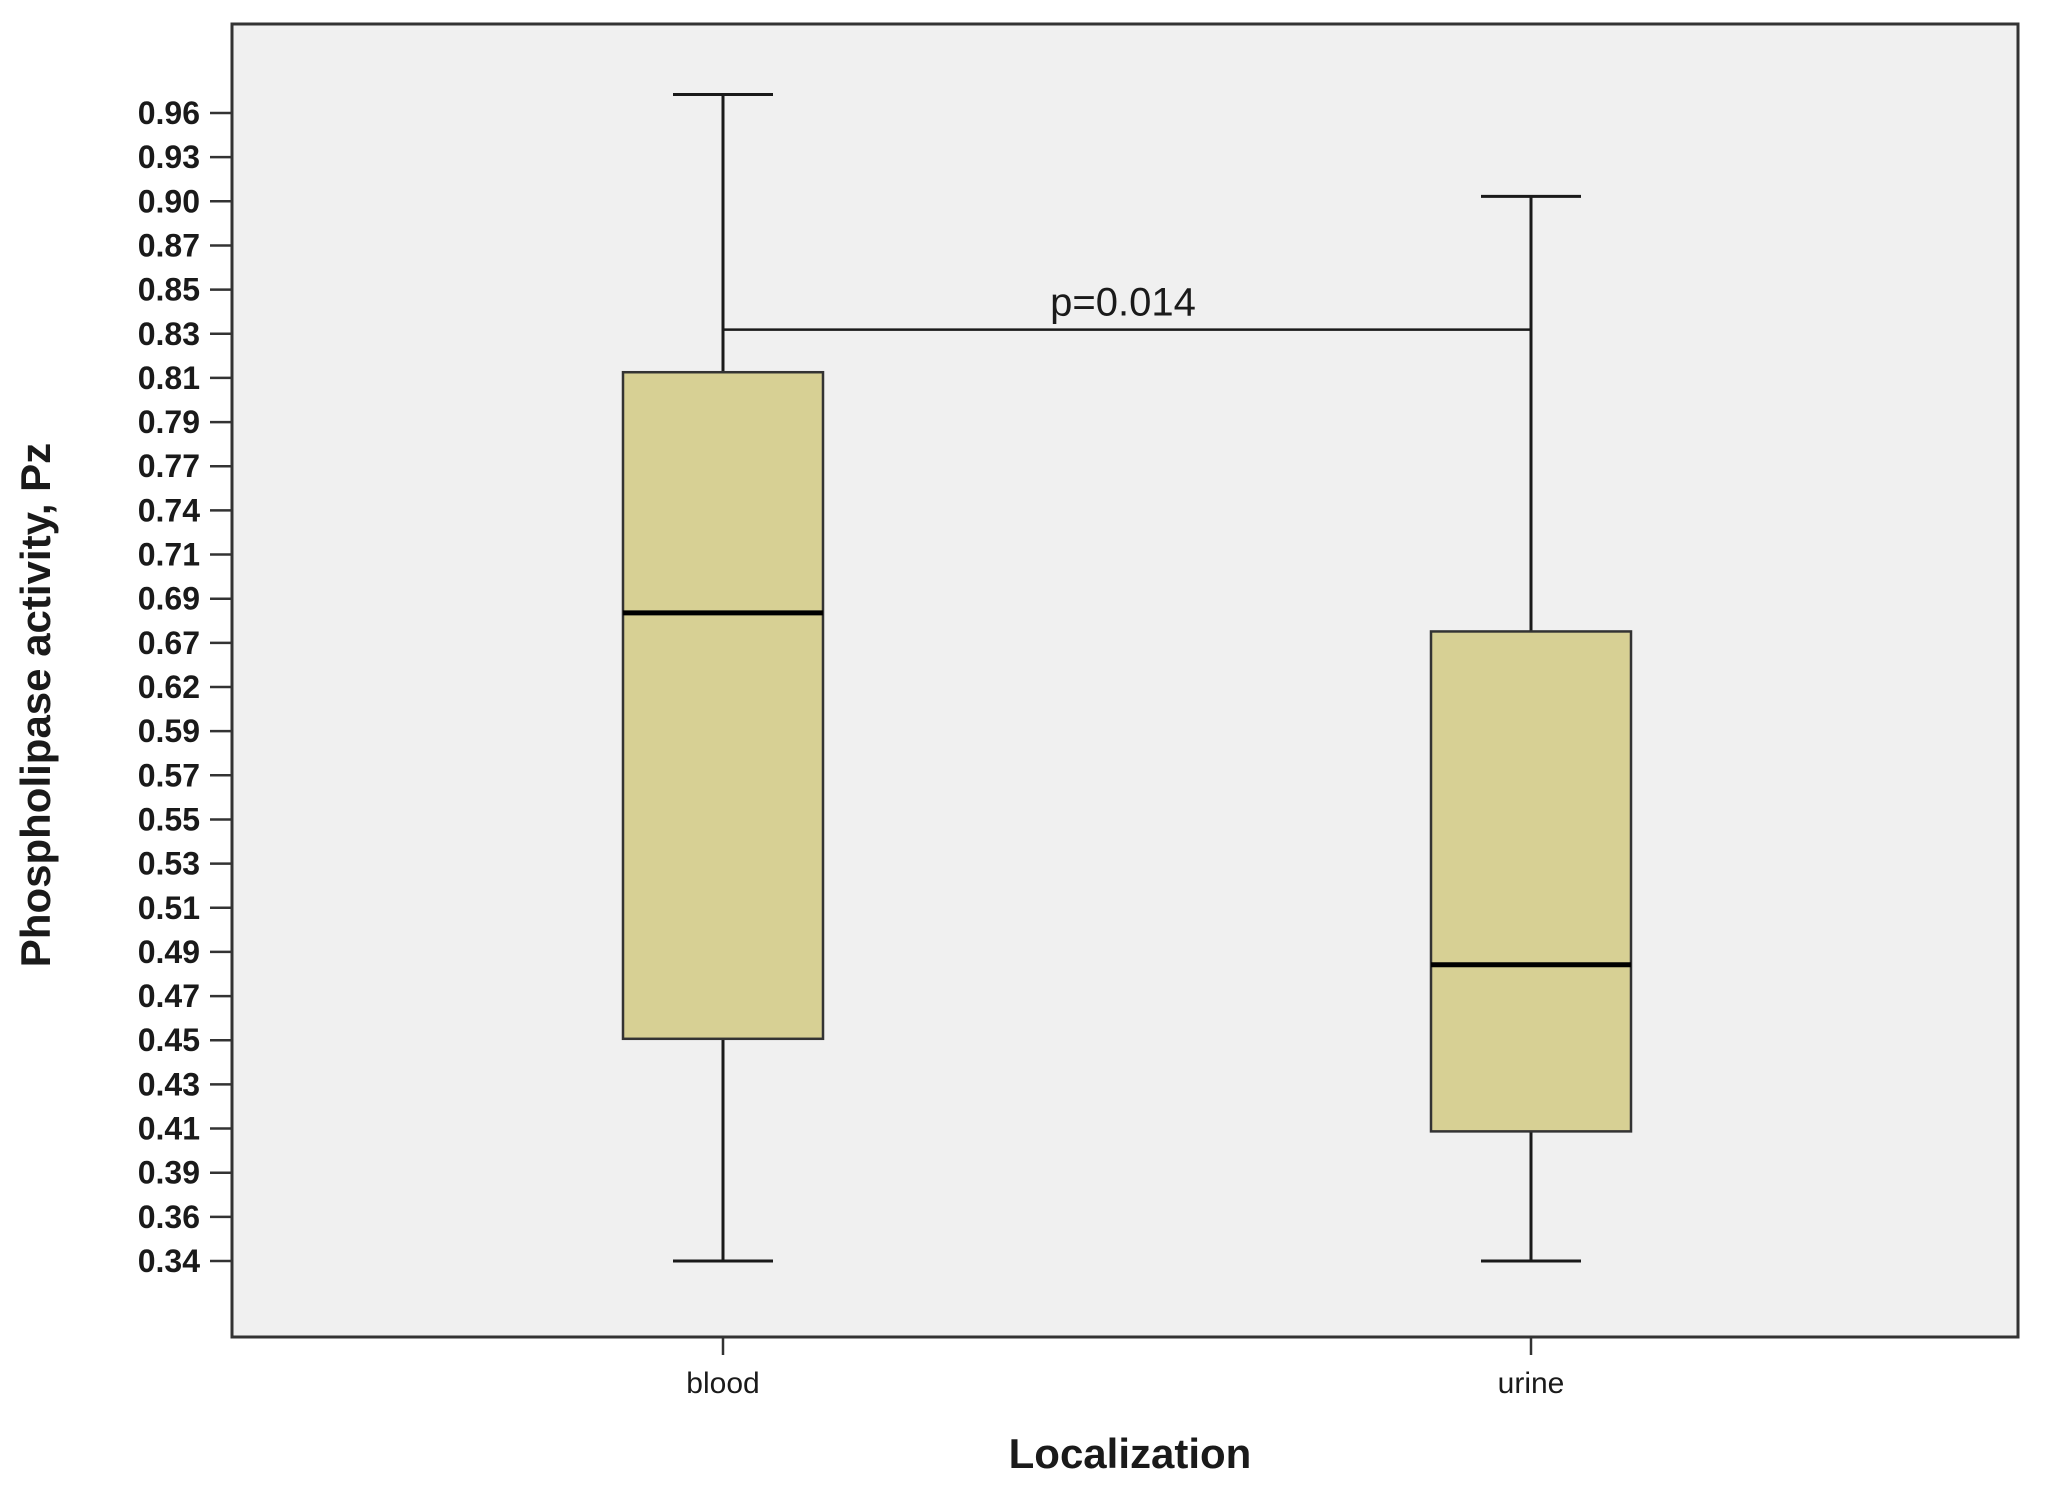 The height and width of the screenshot is (1500, 2053). What do you see at coordinates (1531, 881) in the screenshot?
I see `iqr-box-urine` at bounding box center [1531, 881].